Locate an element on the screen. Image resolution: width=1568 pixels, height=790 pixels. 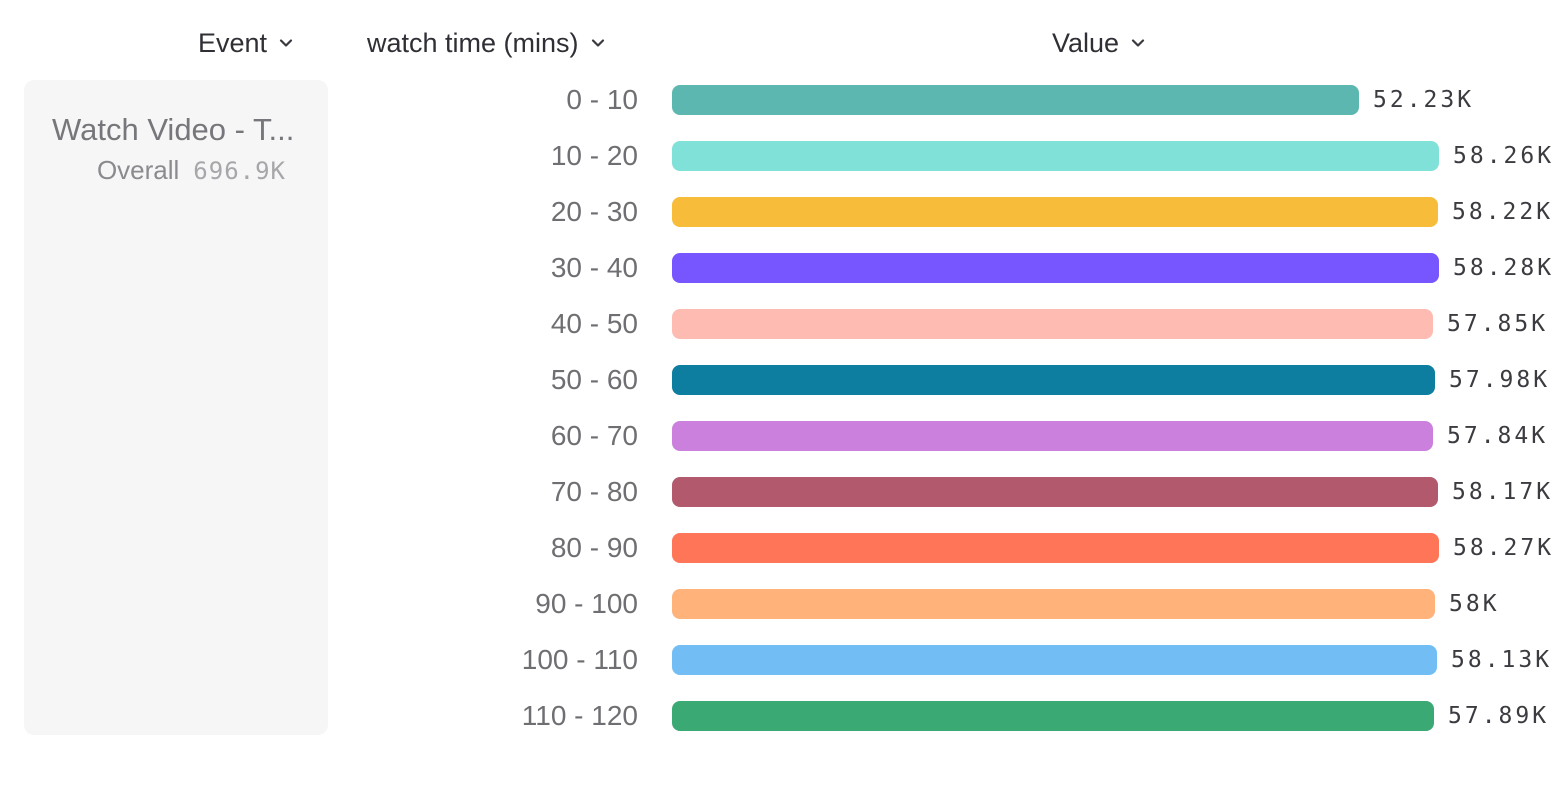
bar-value: 57.89K is located at coordinates (1499, 716).